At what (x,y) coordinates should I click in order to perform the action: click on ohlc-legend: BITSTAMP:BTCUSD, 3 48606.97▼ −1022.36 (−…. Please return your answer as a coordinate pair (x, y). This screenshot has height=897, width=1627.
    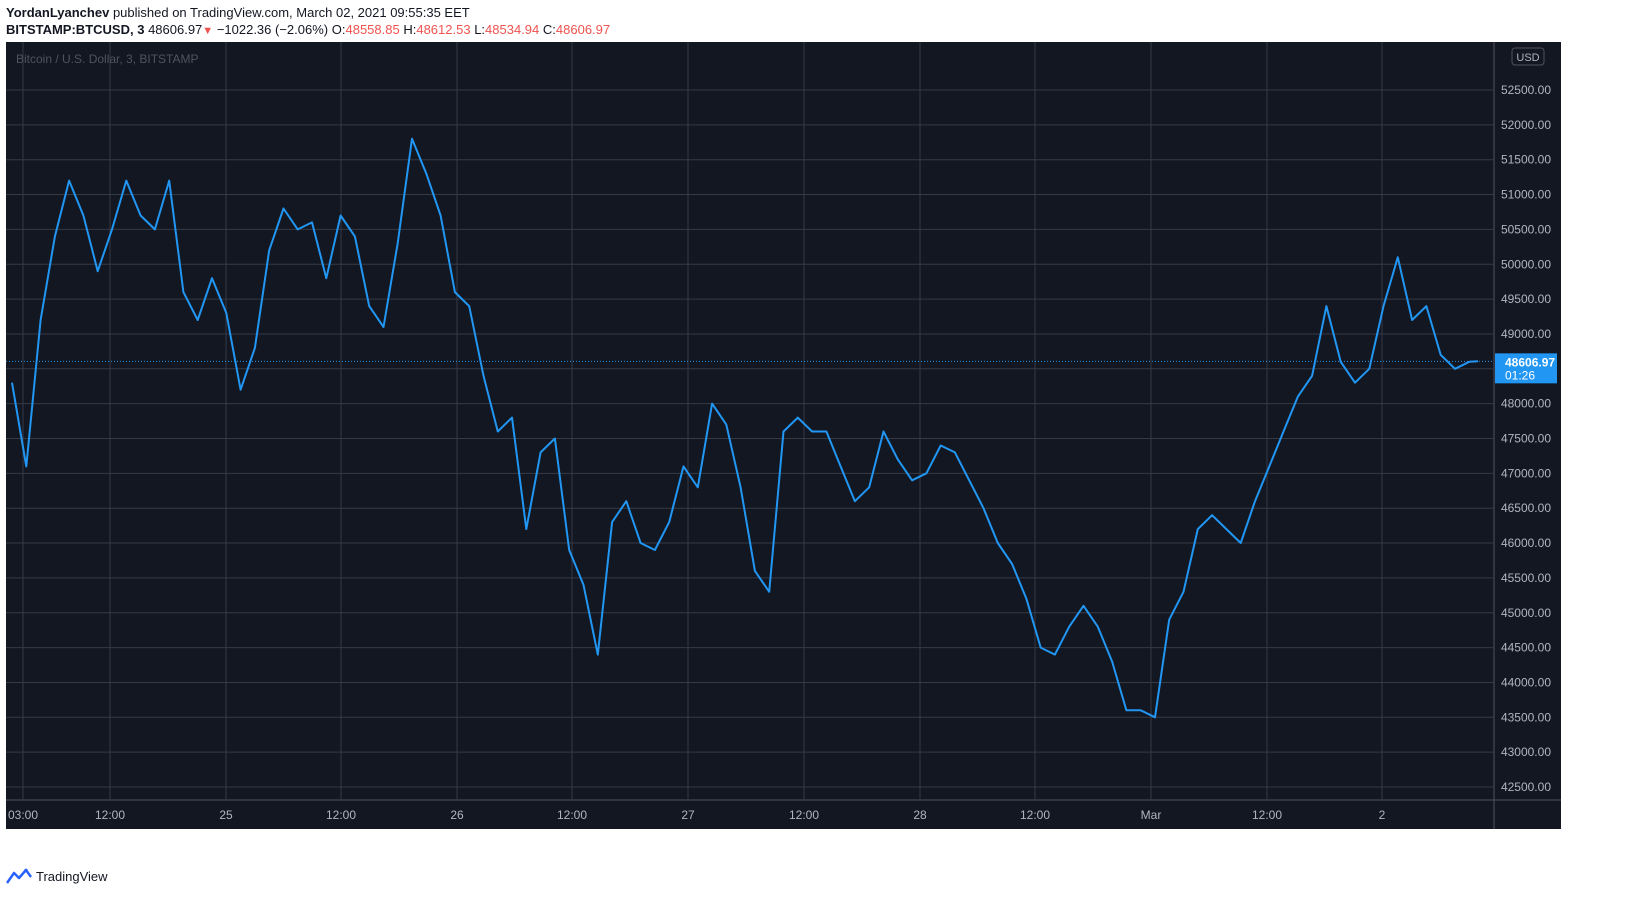
    Looking at the image, I should click on (308, 30).